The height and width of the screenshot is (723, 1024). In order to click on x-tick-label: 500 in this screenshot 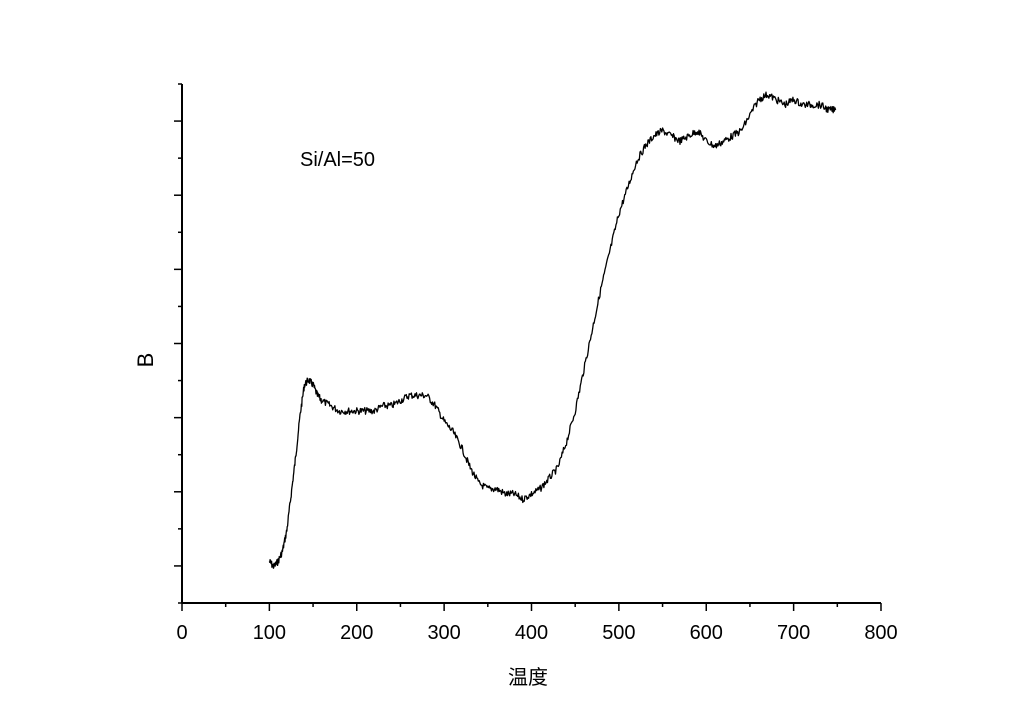, I will do `click(618, 633)`.